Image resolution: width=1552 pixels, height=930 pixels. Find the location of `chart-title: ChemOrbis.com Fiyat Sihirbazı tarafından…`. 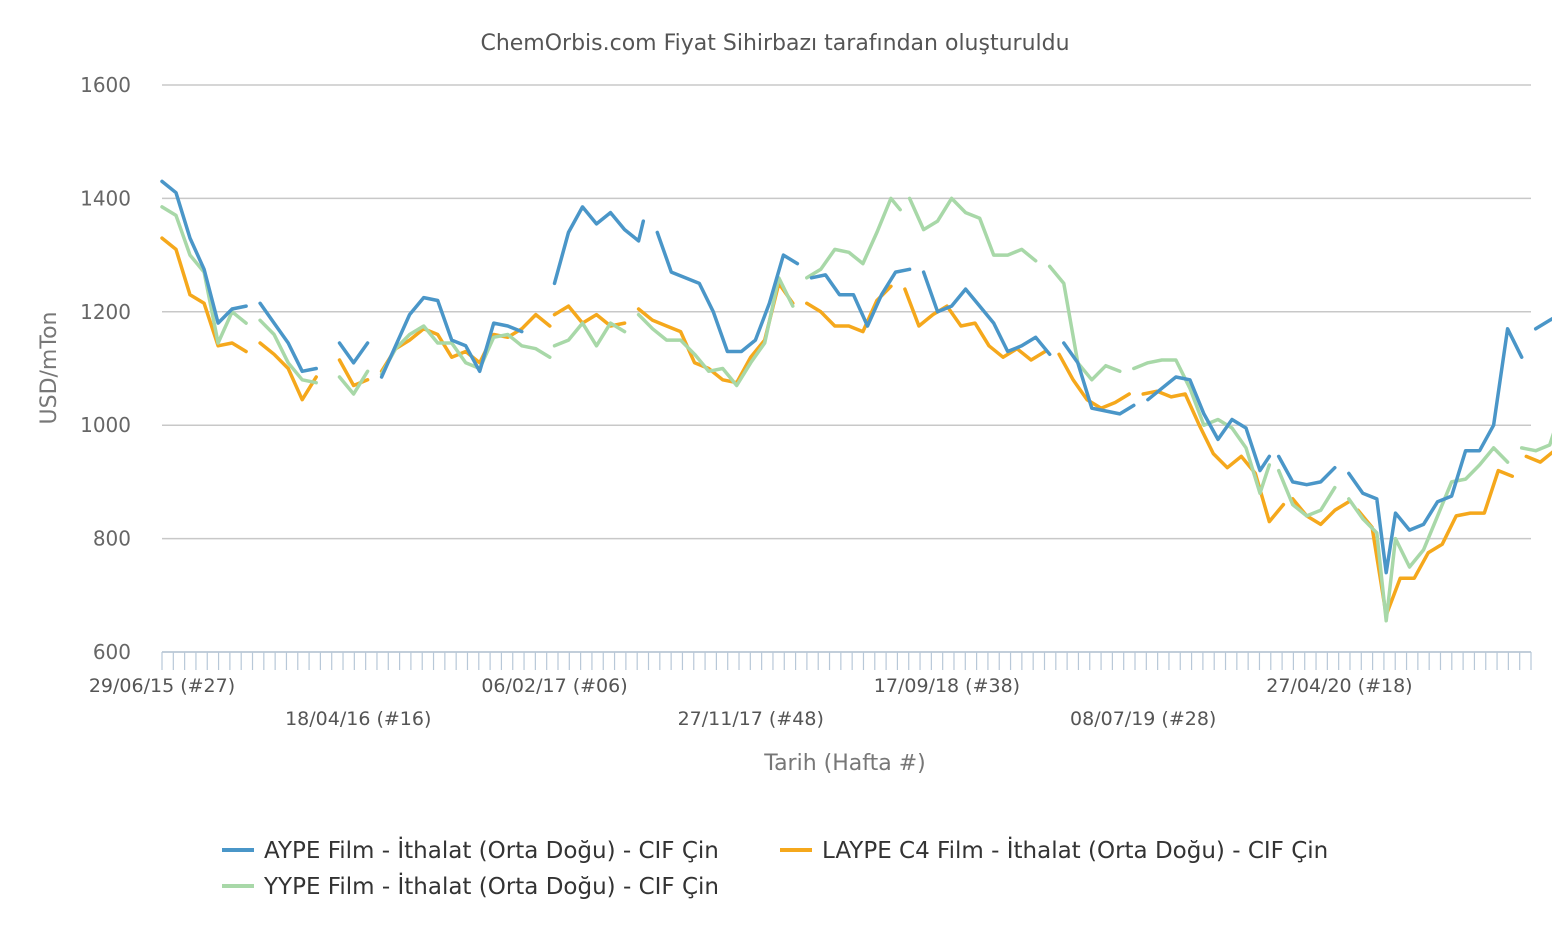

chart-title: ChemOrbis.com Fiyat Sihirbazı tarafından… is located at coordinates (774, 43).